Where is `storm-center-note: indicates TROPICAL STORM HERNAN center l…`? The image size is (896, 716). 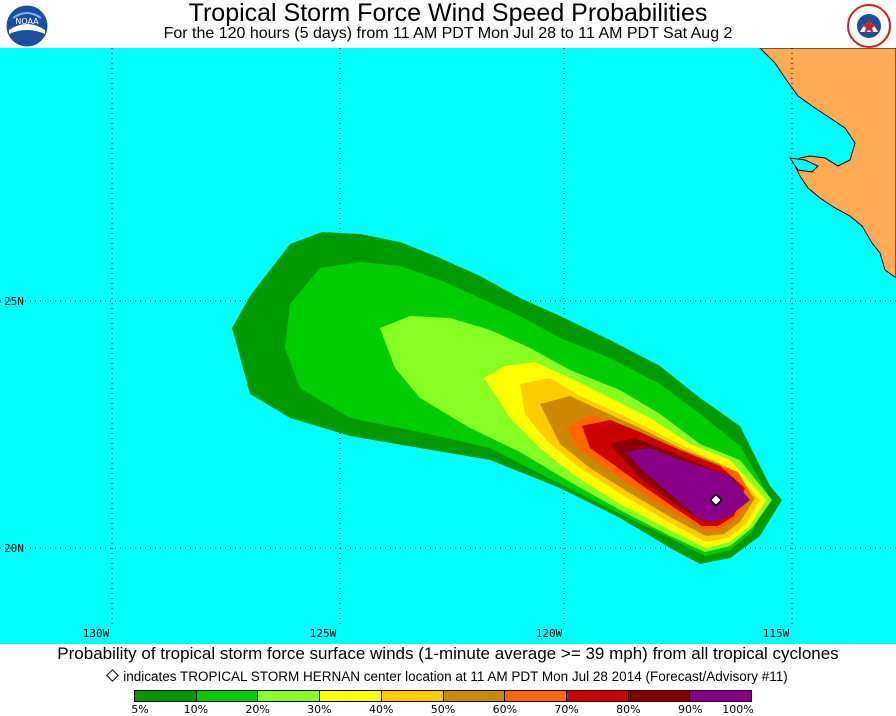 storm-center-note: indicates TROPICAL STORM HERNAN center l… is located at coordinates (448, 676).